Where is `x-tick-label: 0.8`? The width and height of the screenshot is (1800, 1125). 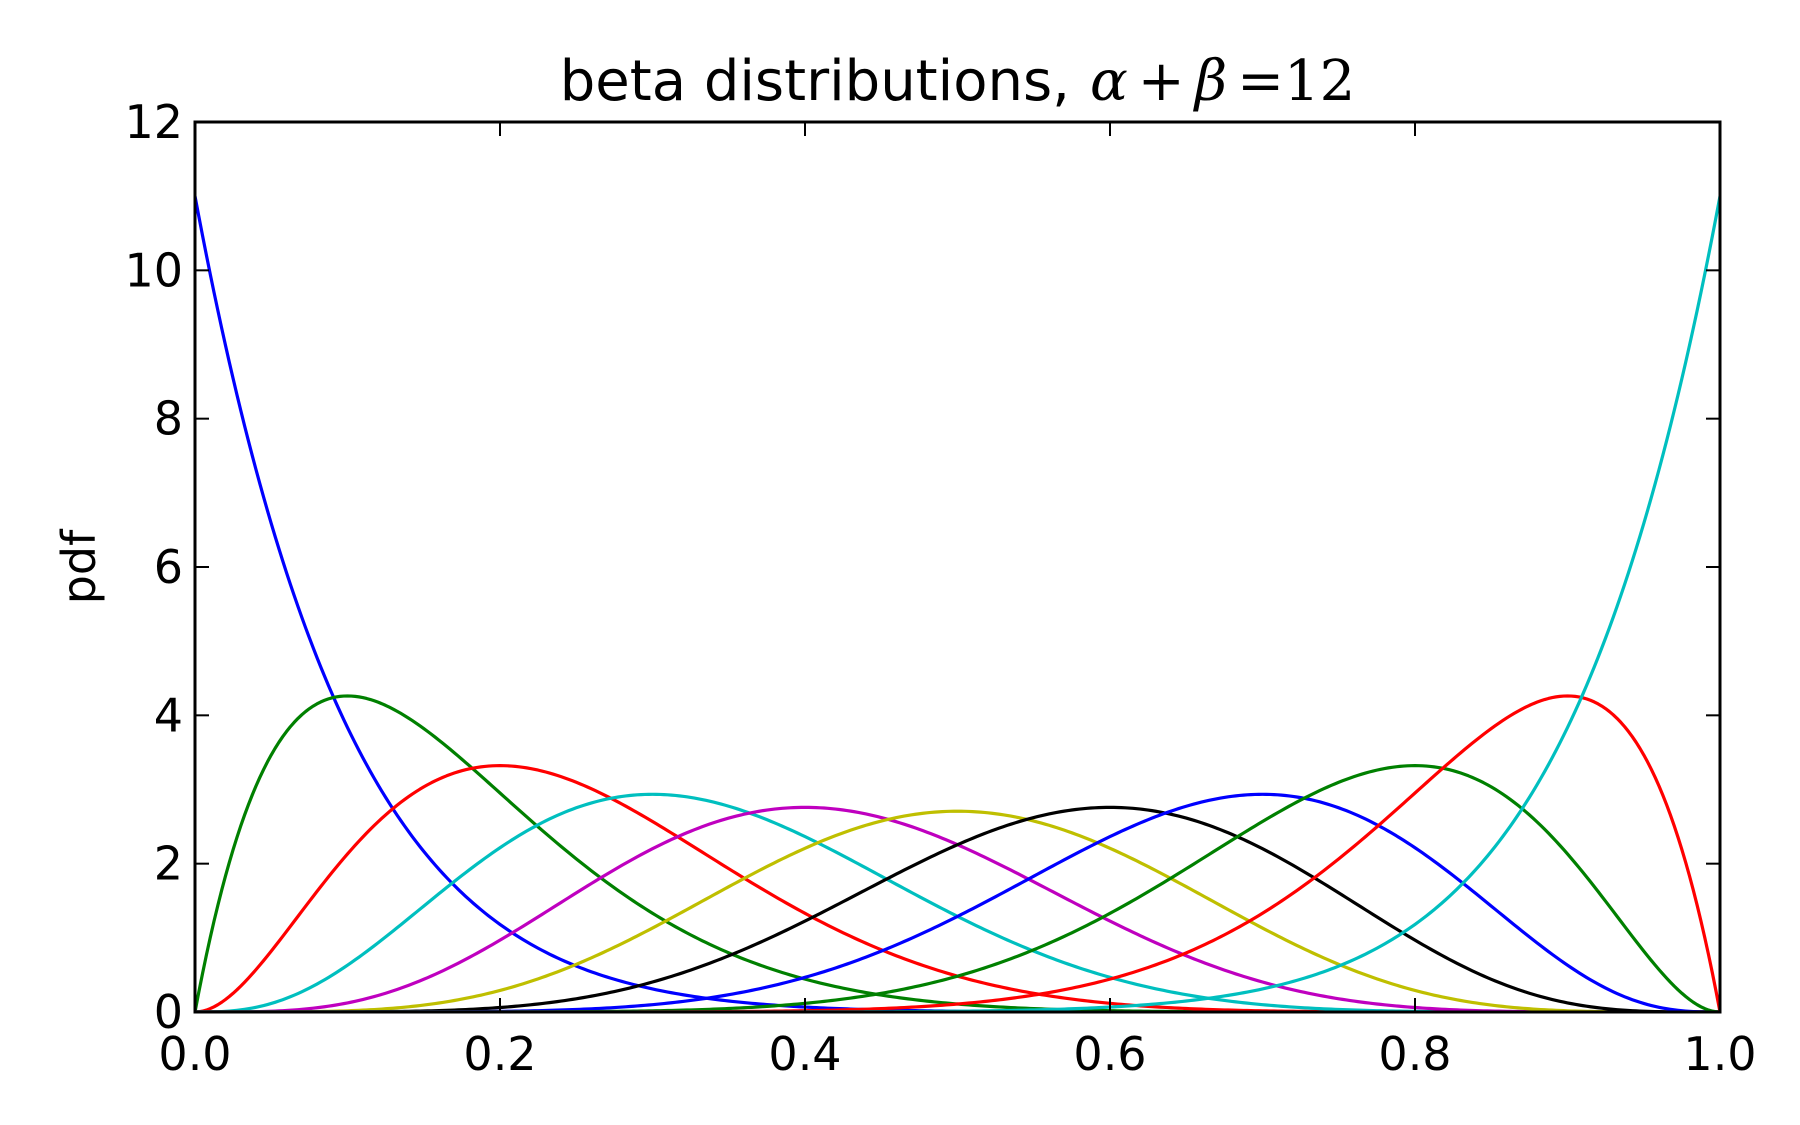 x-tick-label: 0.8 is located at coordinates (1414, 1054).